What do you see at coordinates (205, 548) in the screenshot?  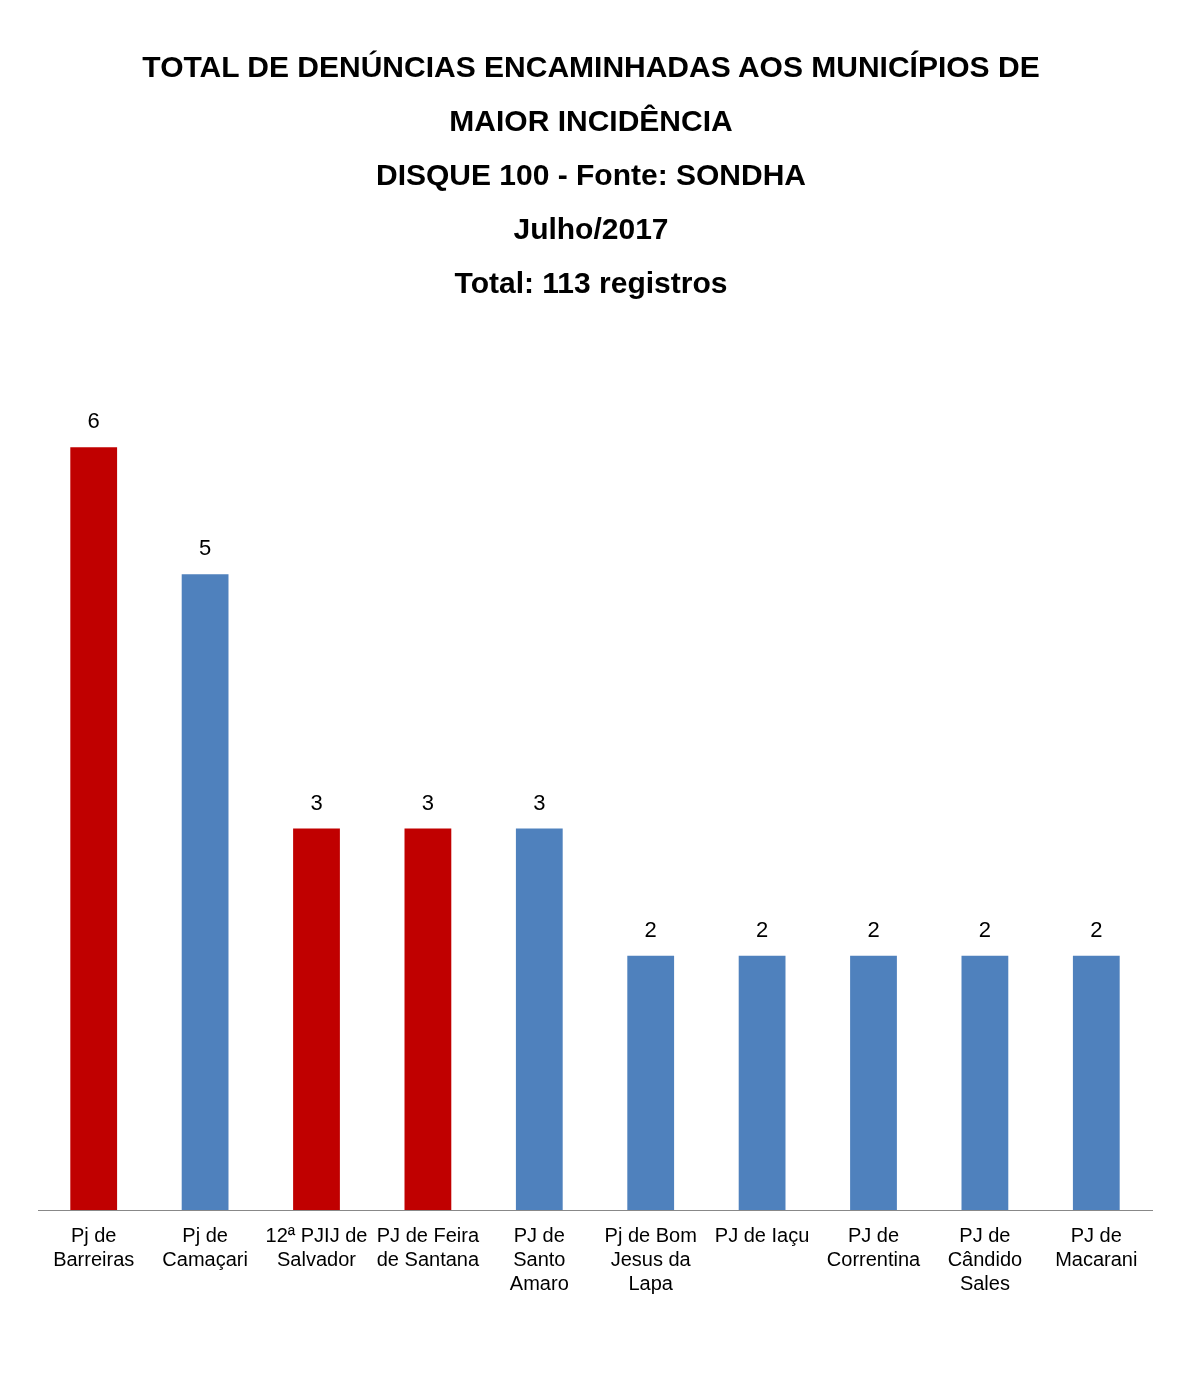 I see `data-label: 5` at bounding box center [205, 548].